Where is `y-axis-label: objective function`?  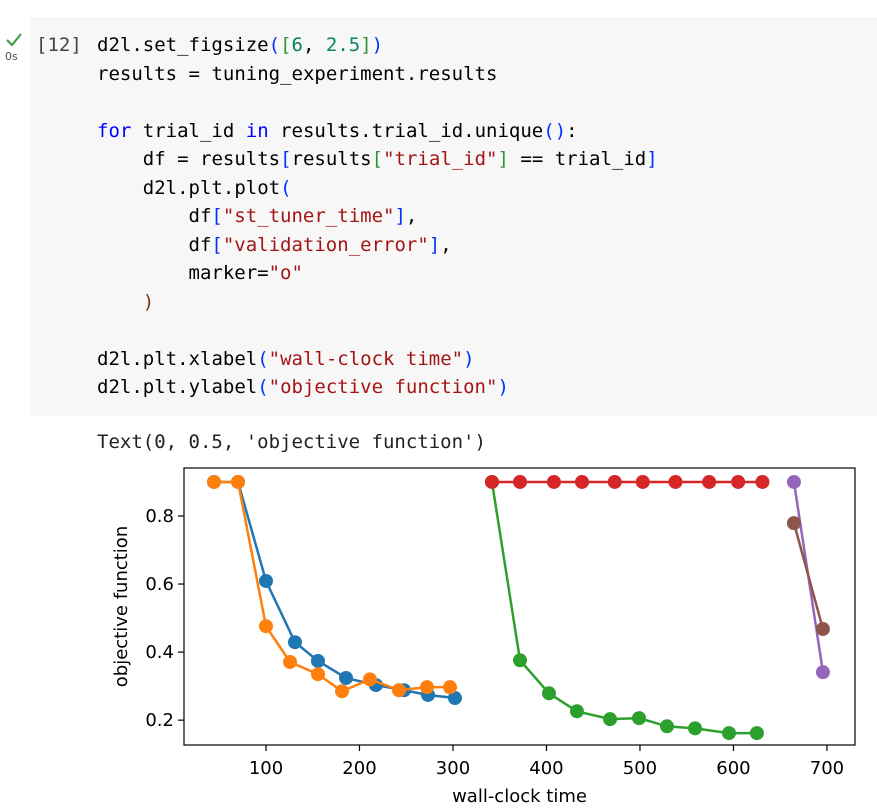 y-axis-label: objective function is located at coordinates (121, 606).